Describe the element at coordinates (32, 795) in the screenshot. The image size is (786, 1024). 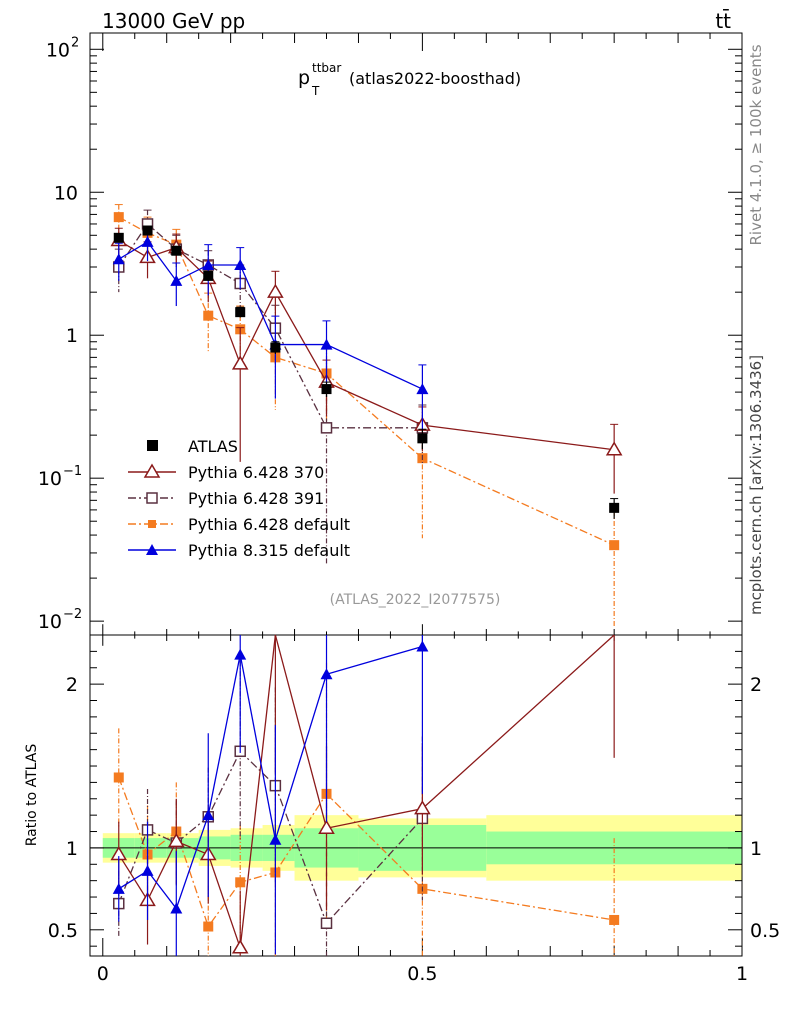
I see `ratio-axis-label: Ratio to ATLAS` at that location.